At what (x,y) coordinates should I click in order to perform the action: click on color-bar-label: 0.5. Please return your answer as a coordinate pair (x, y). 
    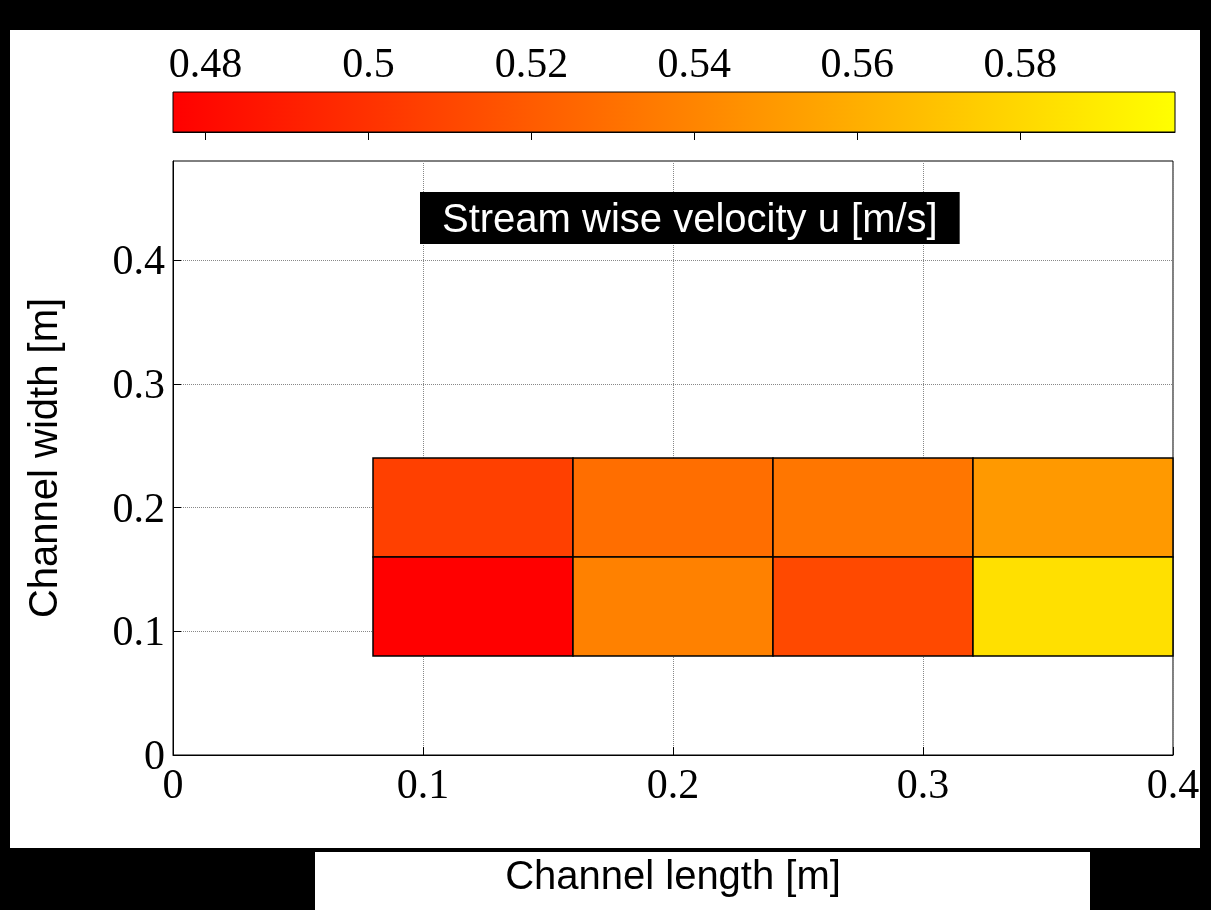
    Looking at the image, I should click on (368, 63).